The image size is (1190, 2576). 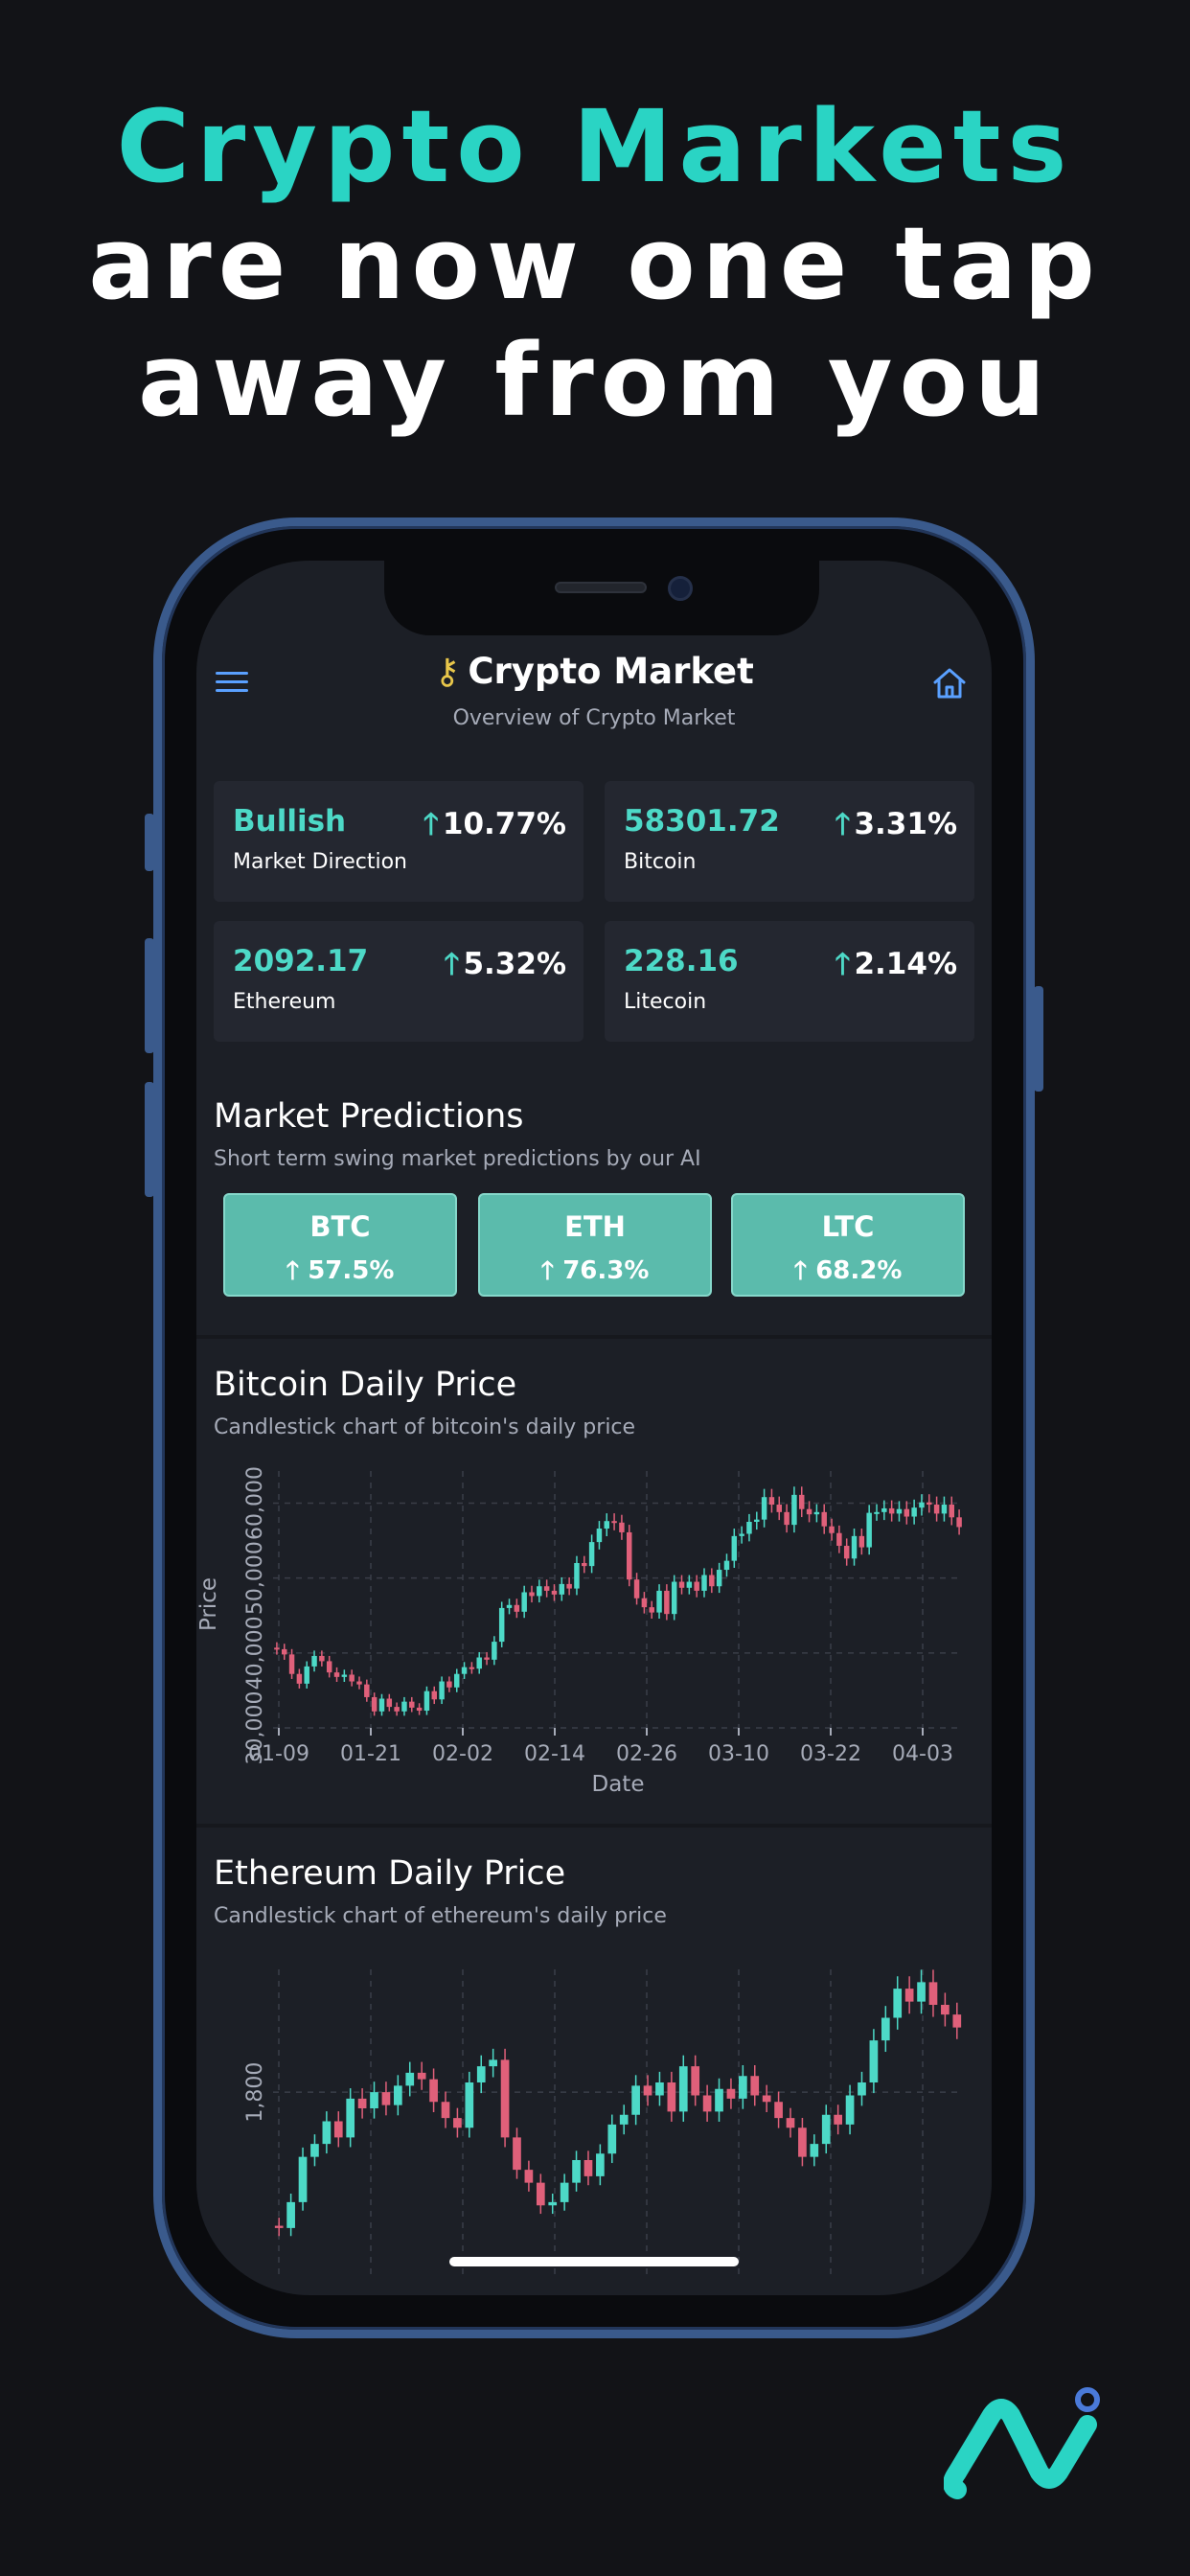 I want to click on stat-change-value: 3.31%, so click(x=905, y=824).